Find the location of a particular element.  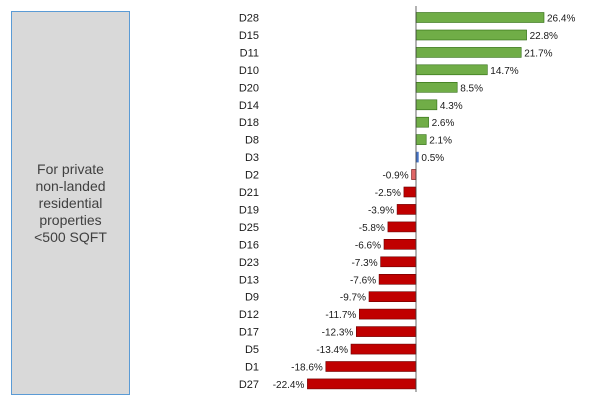

value-label-d16: -6.6% is located at coordinates (368, 245).